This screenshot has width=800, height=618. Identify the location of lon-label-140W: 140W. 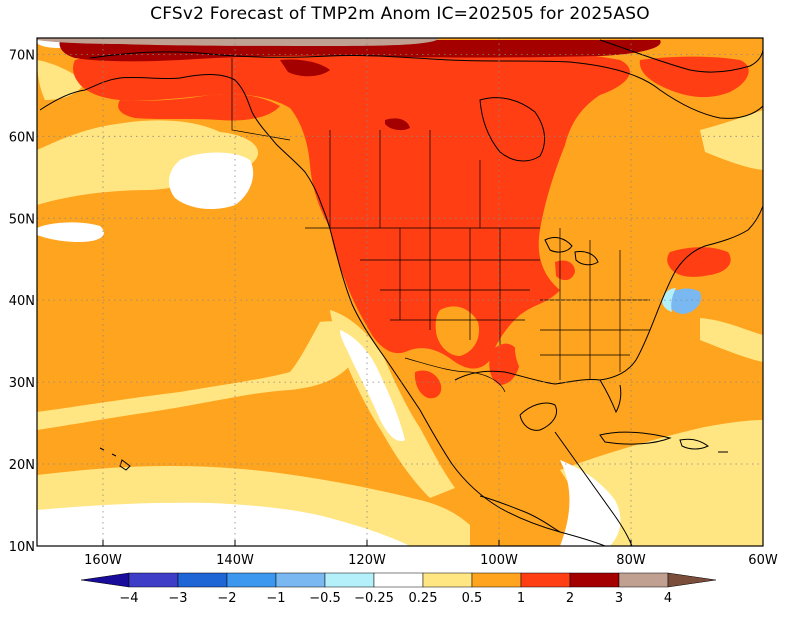
(235, 560).